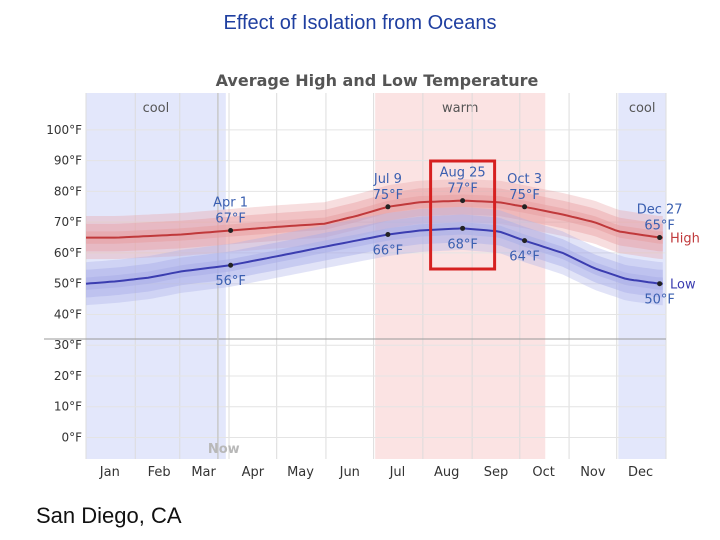  What do you see at coordinates (68, 314) in the screenshot?
I see `y-tick-label: 40°F` at bounding box center [68, 314].